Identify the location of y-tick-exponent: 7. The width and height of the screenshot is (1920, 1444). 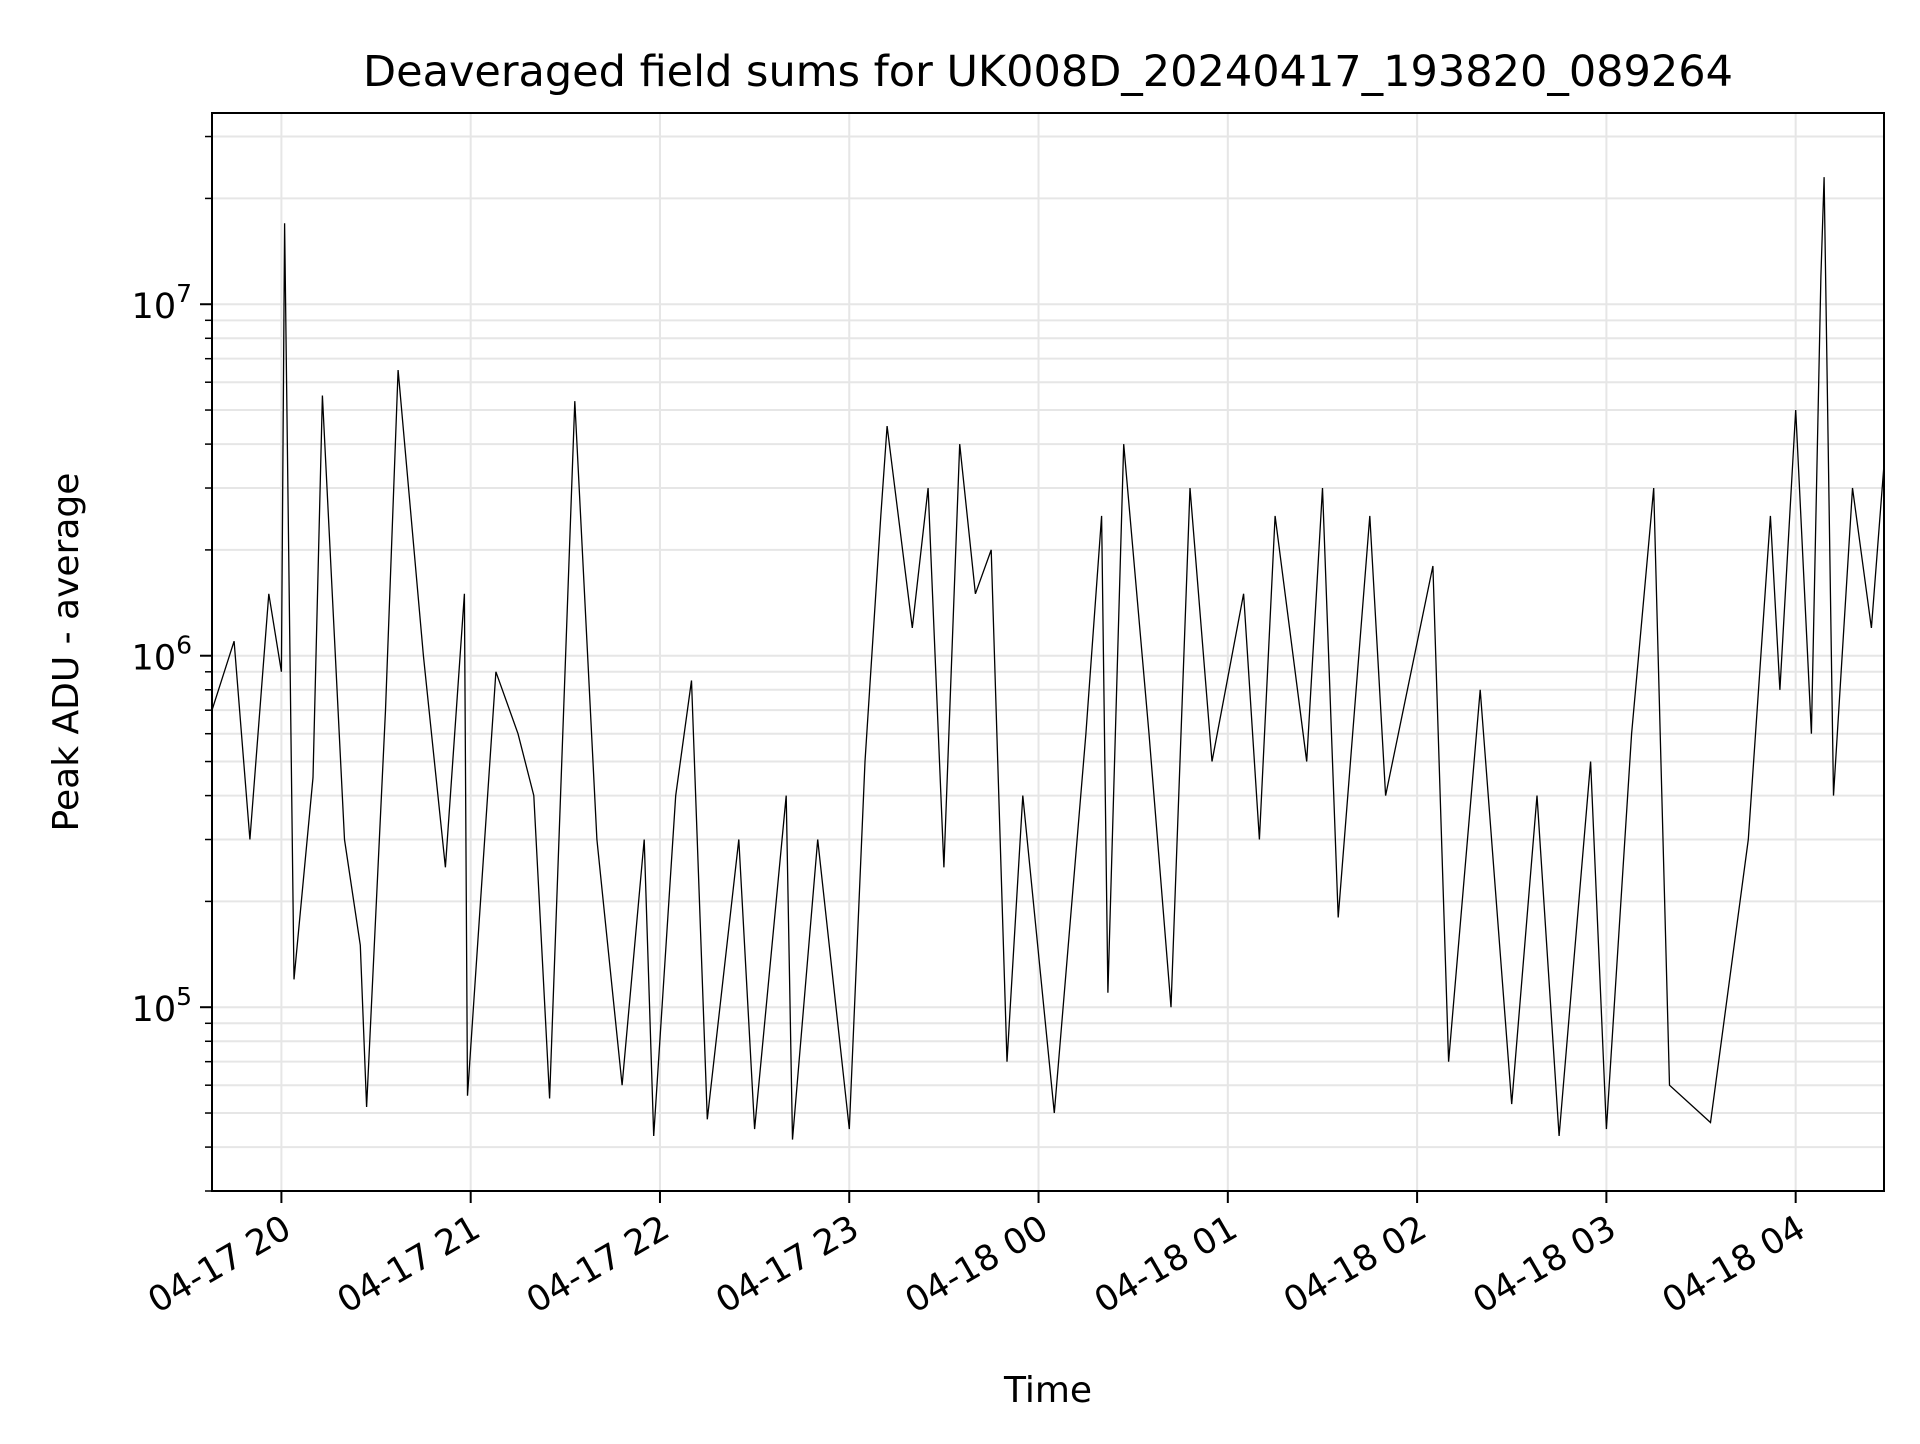
(184, 293).